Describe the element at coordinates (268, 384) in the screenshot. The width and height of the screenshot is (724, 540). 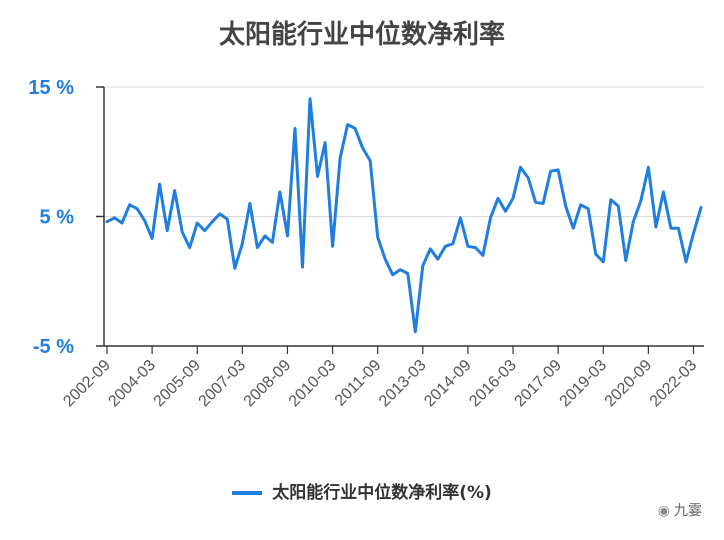
I see `x-tick-label: 2008-09` at that location.